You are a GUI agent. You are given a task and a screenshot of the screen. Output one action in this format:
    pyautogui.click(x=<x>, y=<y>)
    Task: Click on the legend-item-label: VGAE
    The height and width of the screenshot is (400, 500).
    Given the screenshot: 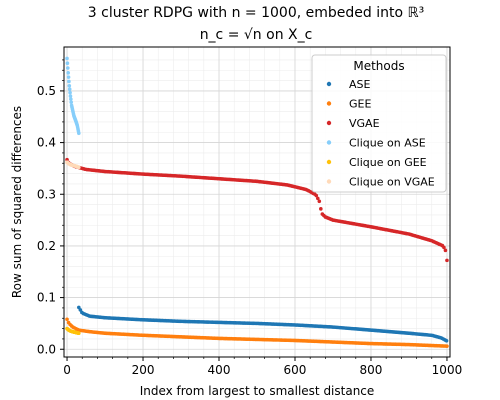 What is the action you would take?
    pyautogui.click(x=364, y=123)
    